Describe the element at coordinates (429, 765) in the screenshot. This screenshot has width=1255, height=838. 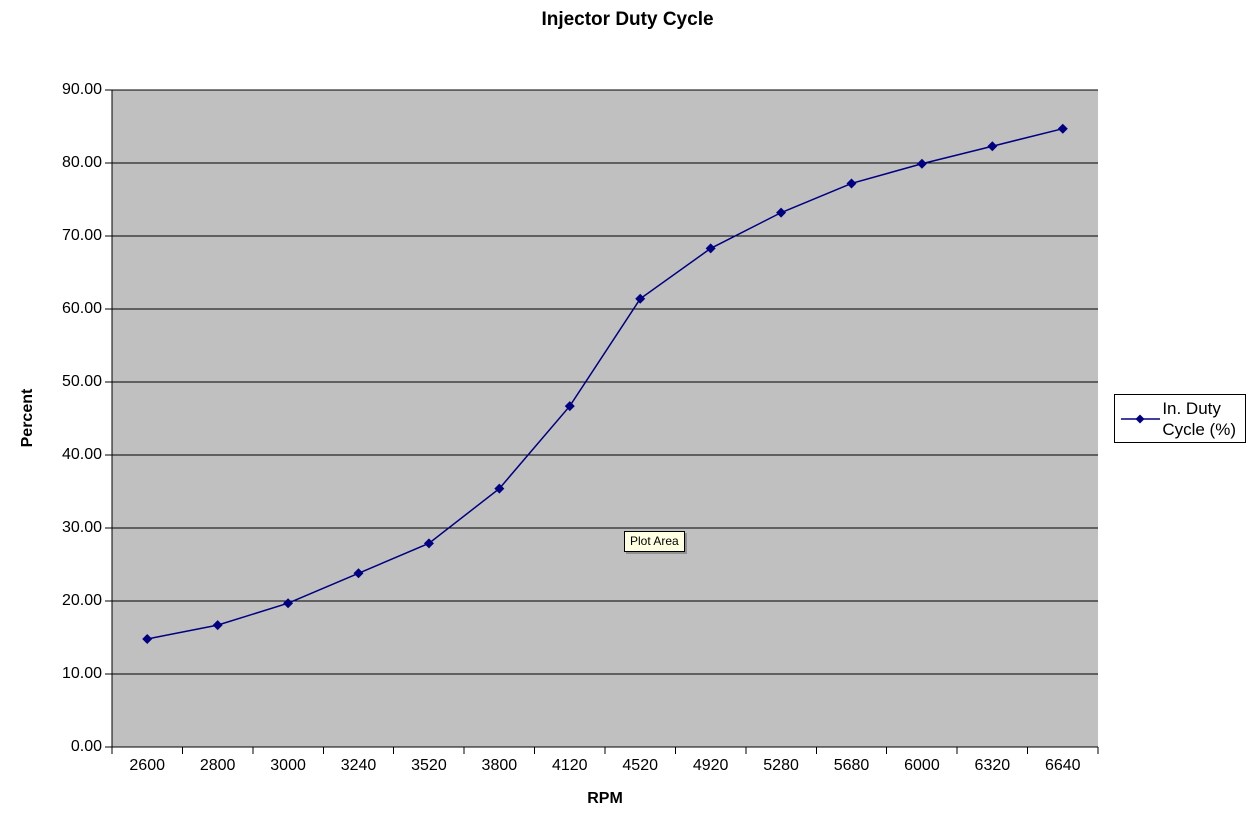
I see `x-tick-label: 3520` at that location.